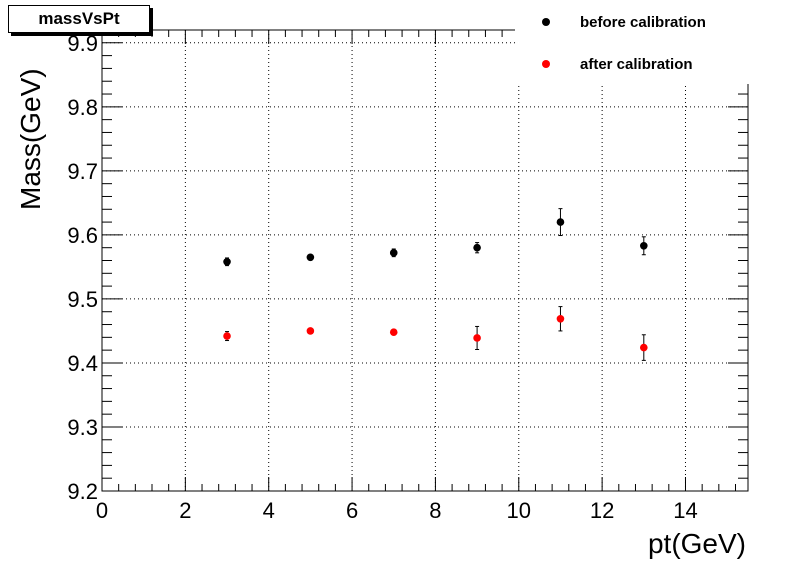  What do you see at coordinates (636, 64) in the screenshot?
I see `legend-label-after: after calibration` at bounding box center [636, 64].